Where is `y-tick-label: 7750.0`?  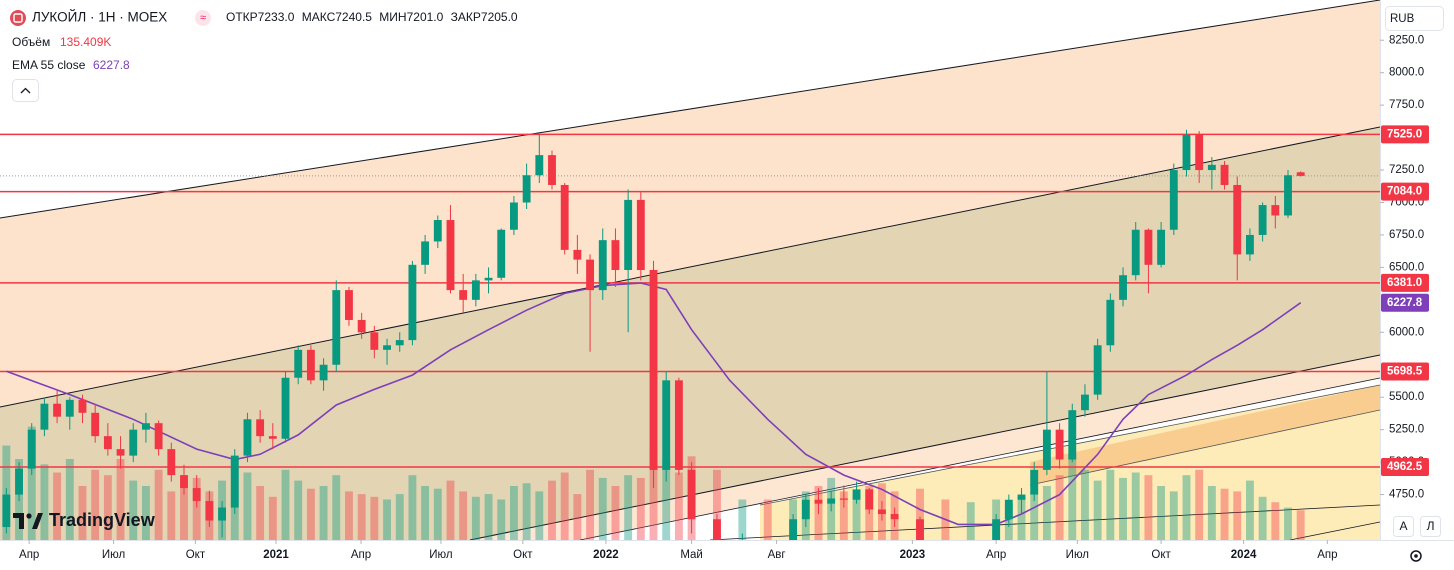
y-tick-label: 7750.0 is located at coordinates (1406, 105).